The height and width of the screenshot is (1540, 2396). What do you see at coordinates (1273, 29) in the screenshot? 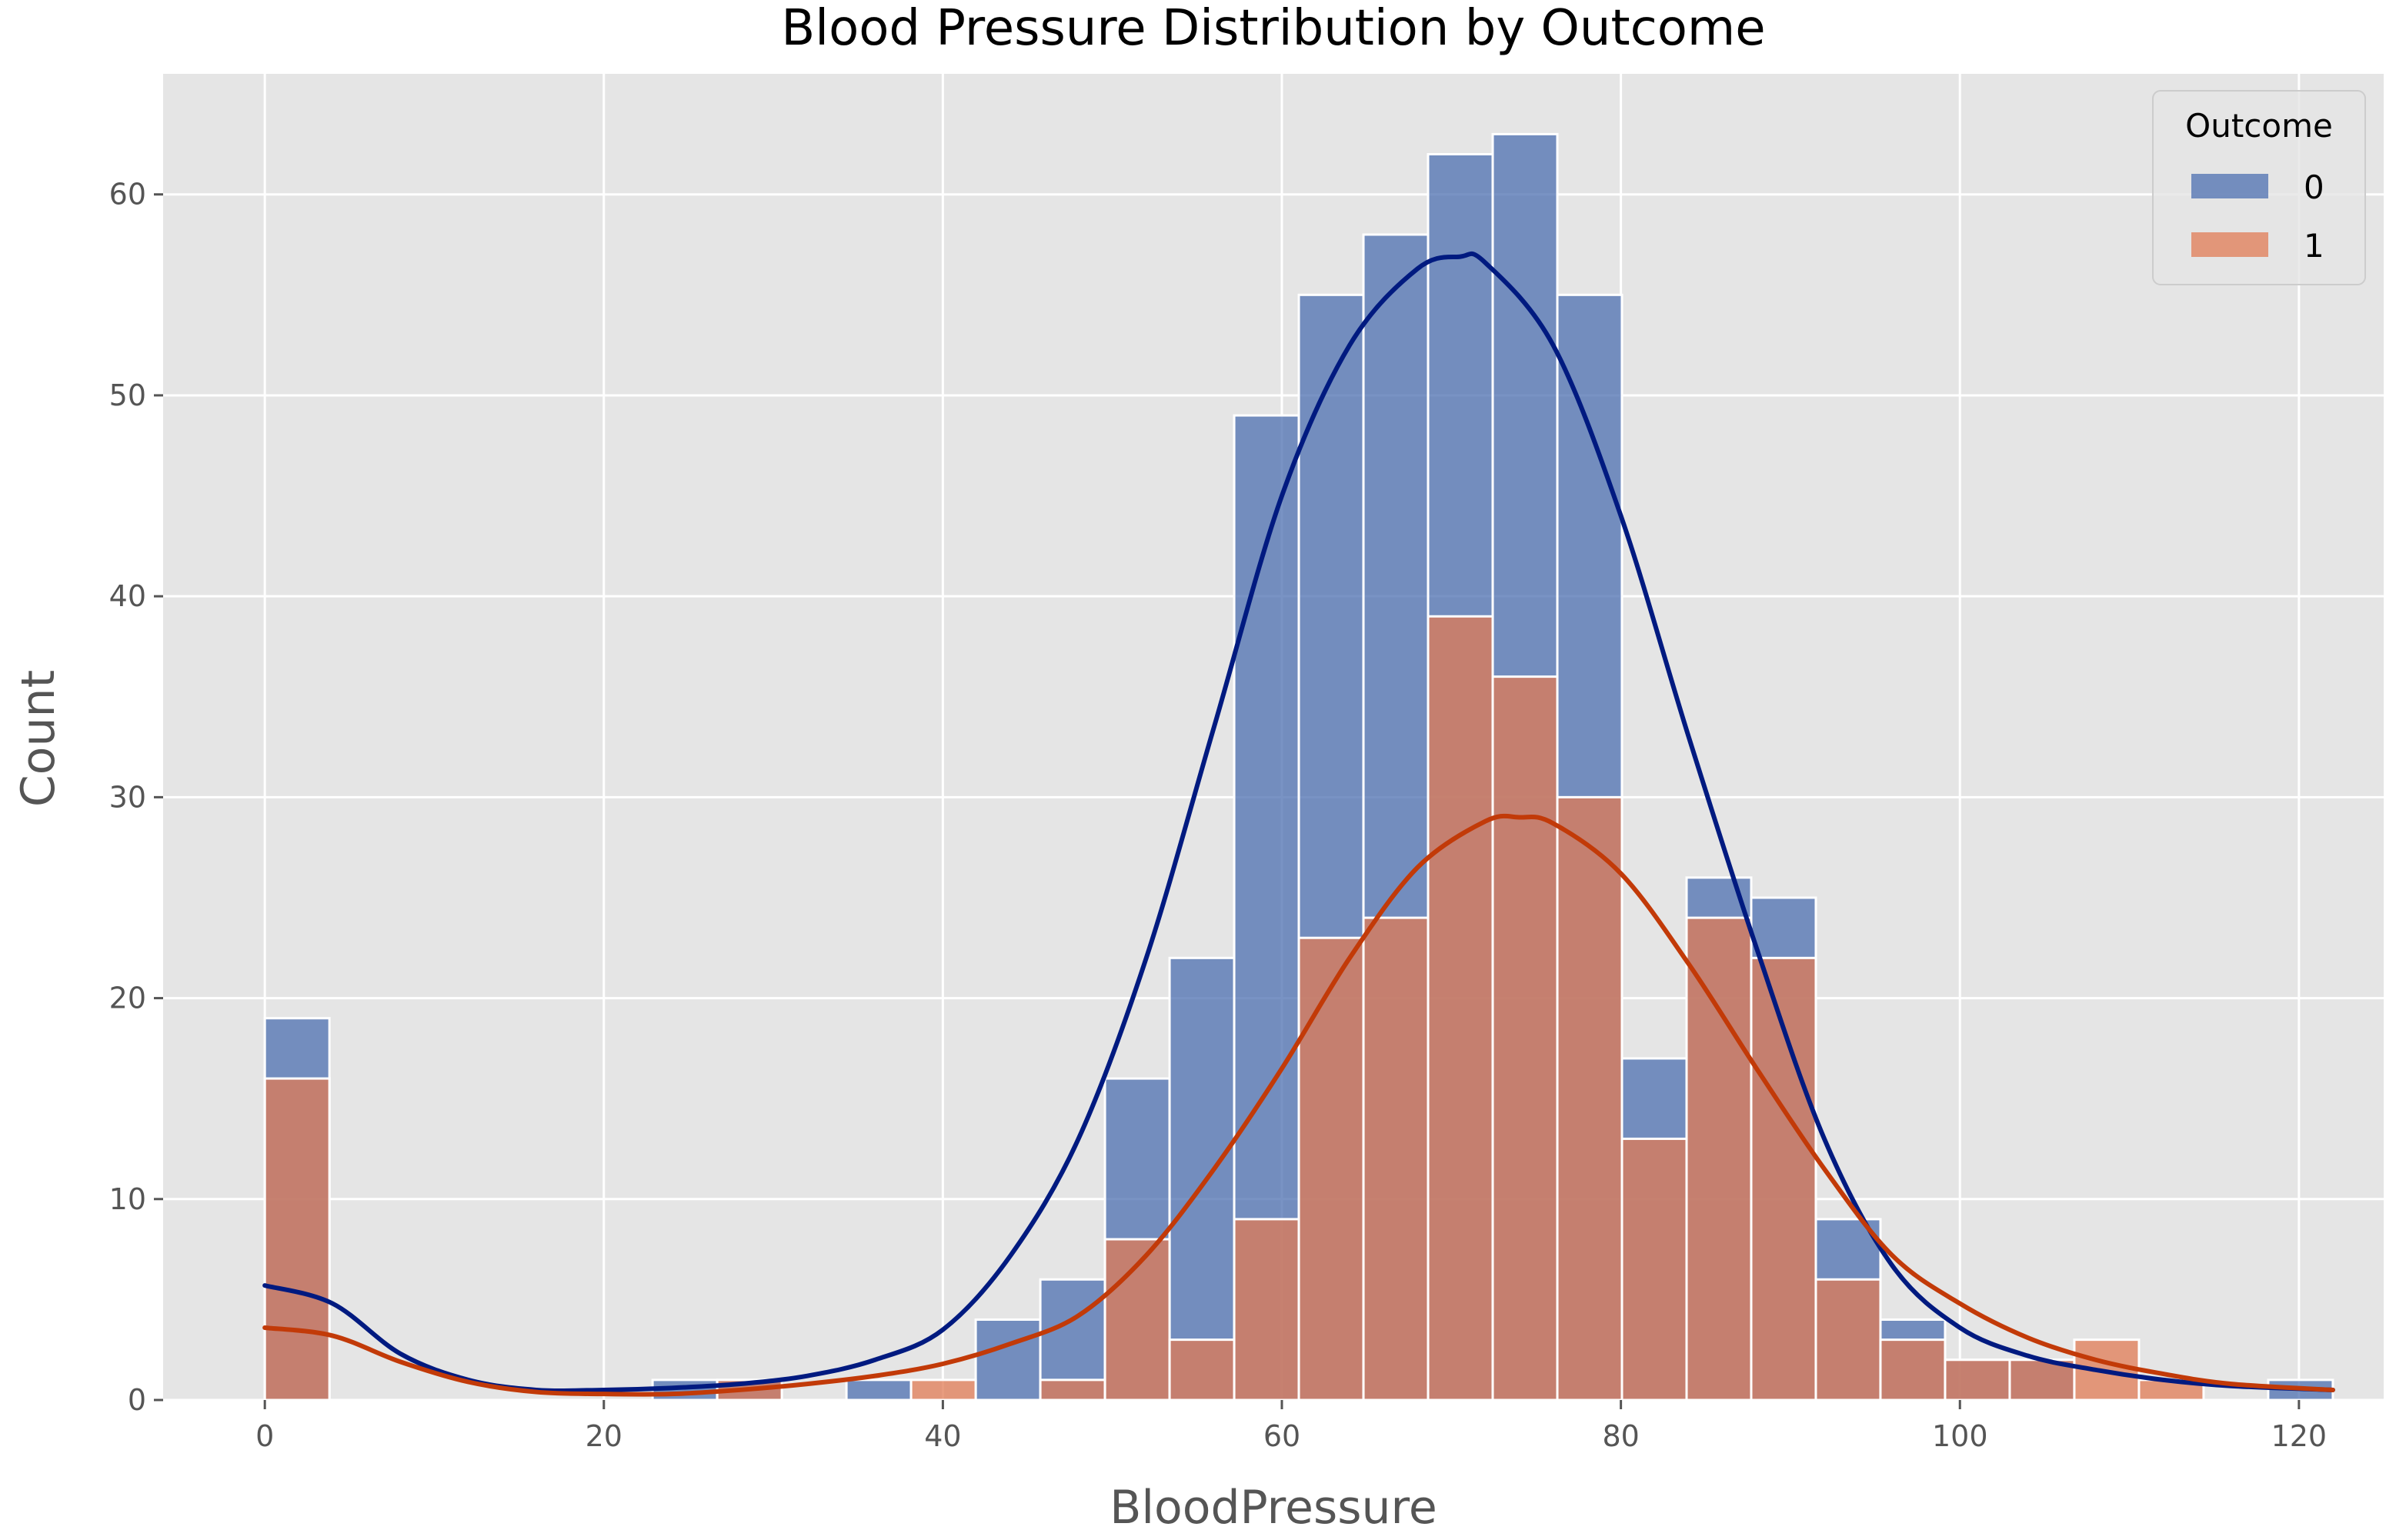
I see `chart-title: Blood Pressure Distribution by Outcome` at bounding box center [1273, 29].